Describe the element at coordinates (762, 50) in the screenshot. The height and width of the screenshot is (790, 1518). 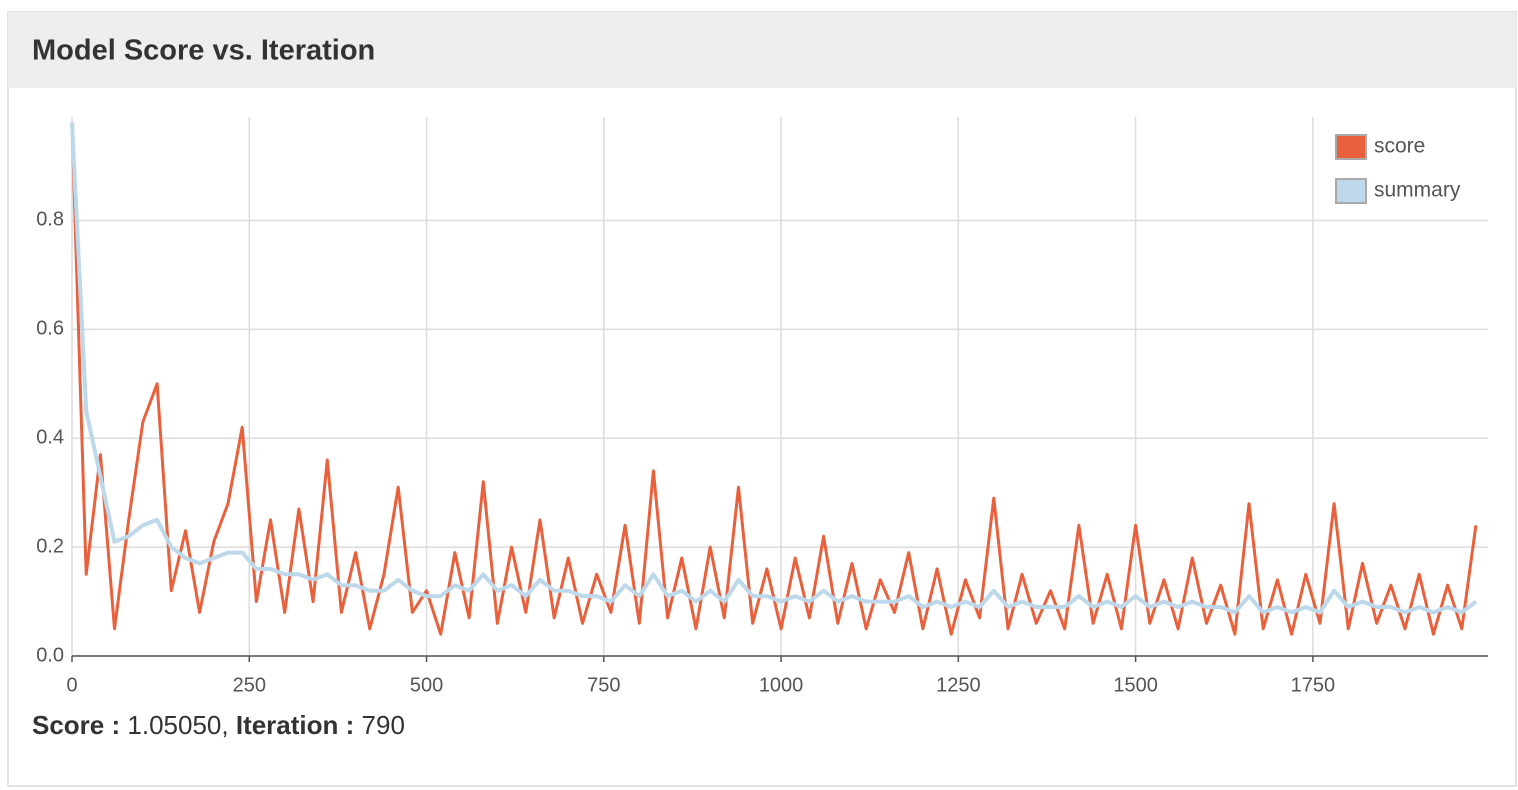
I see `panel-header` at that location.